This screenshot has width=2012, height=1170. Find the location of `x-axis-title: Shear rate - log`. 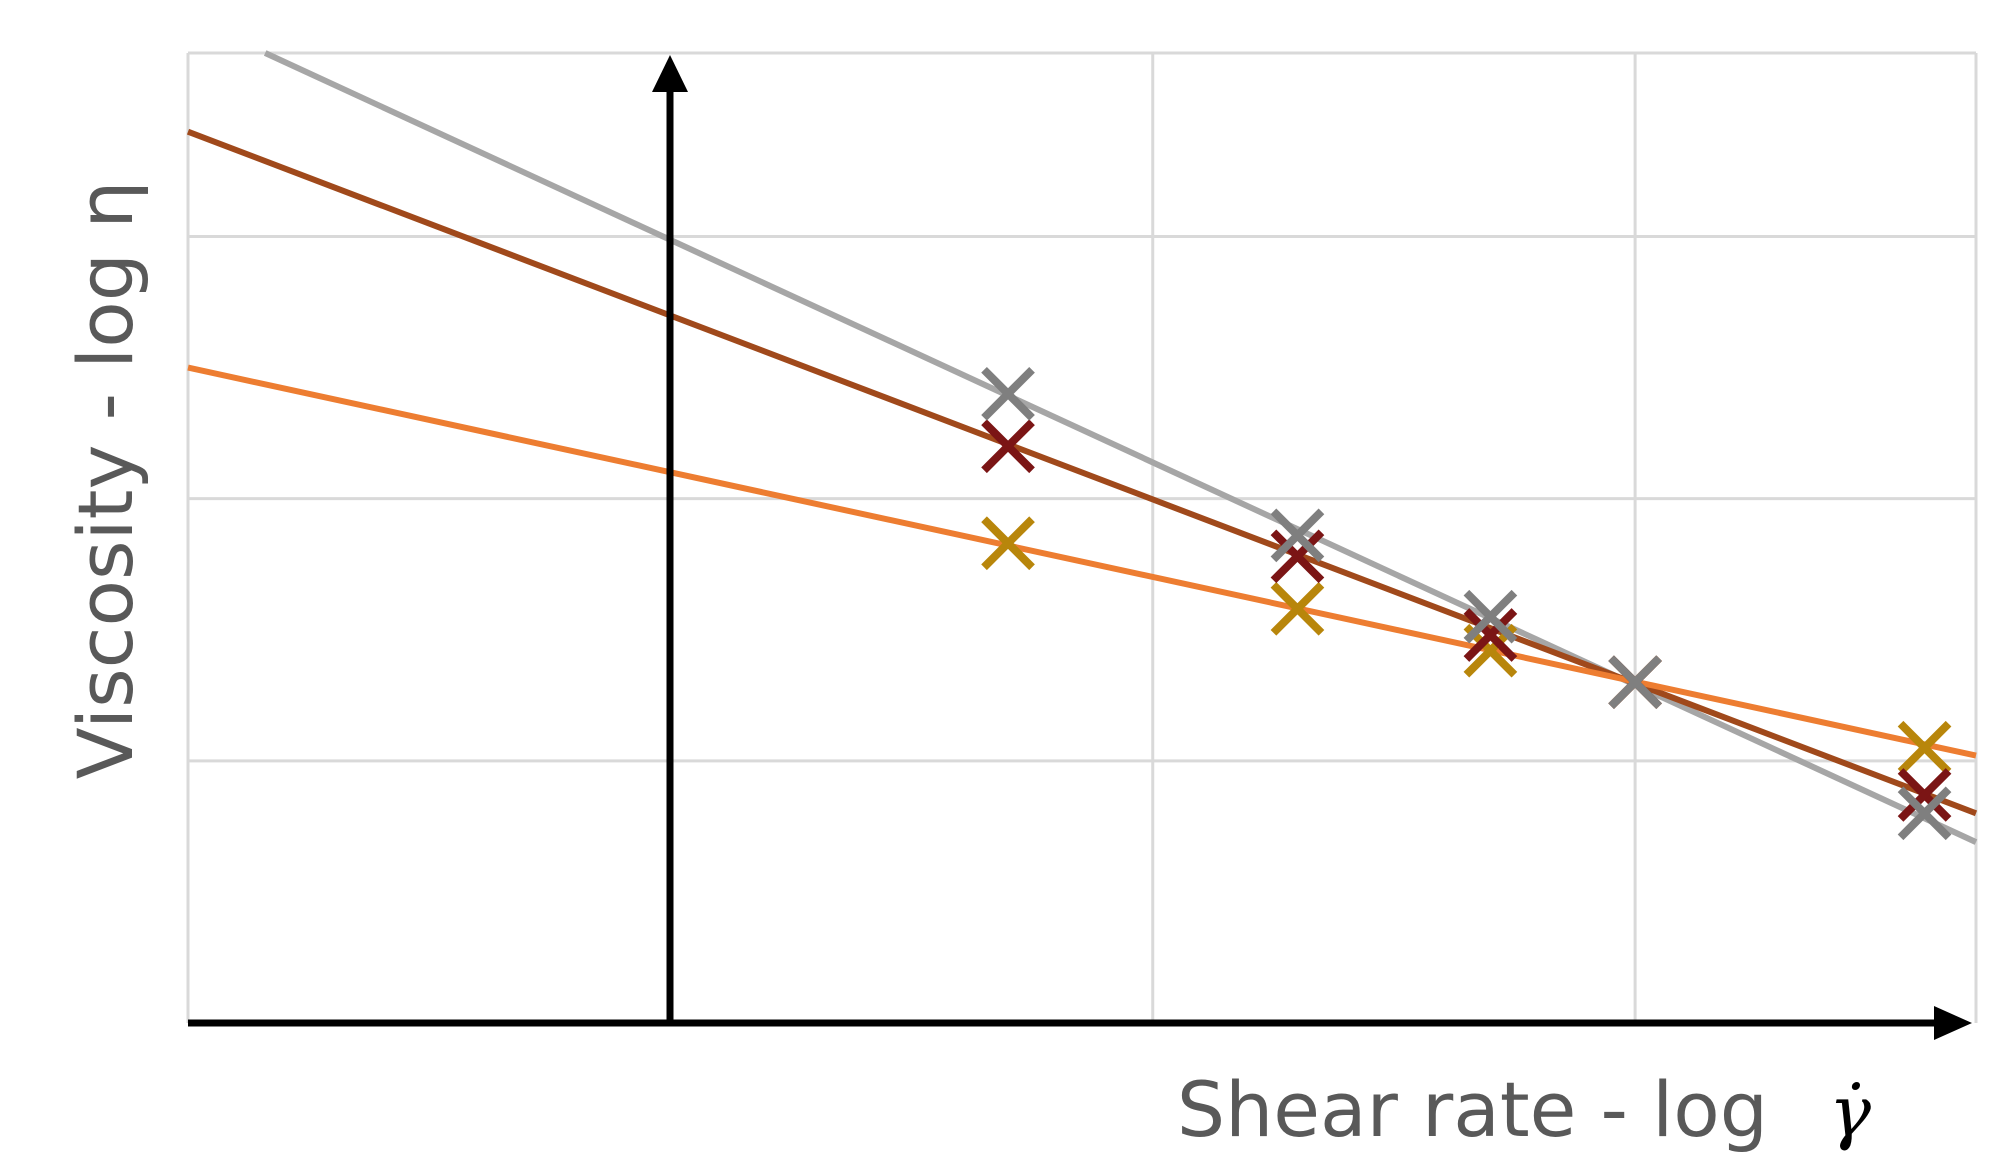

x-axis-title: Shear rate - log is located at coordinates (1472, 1109).